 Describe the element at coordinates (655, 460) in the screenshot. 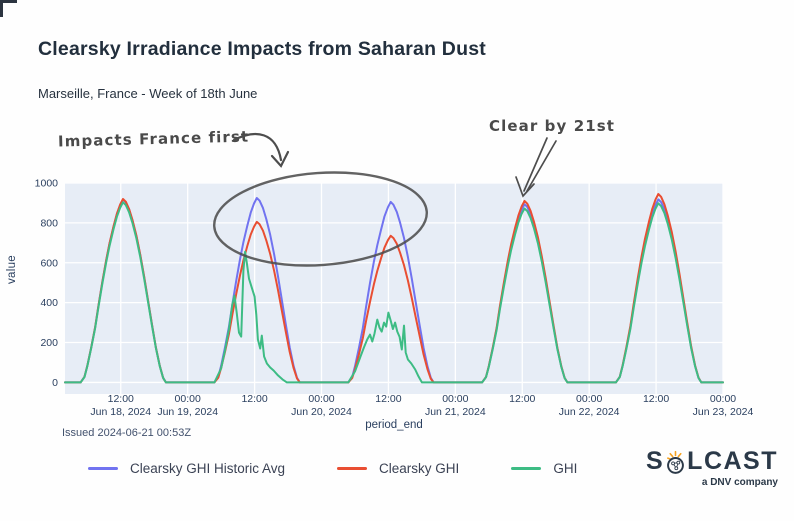

I see `logo-letter-s: S` at that location.